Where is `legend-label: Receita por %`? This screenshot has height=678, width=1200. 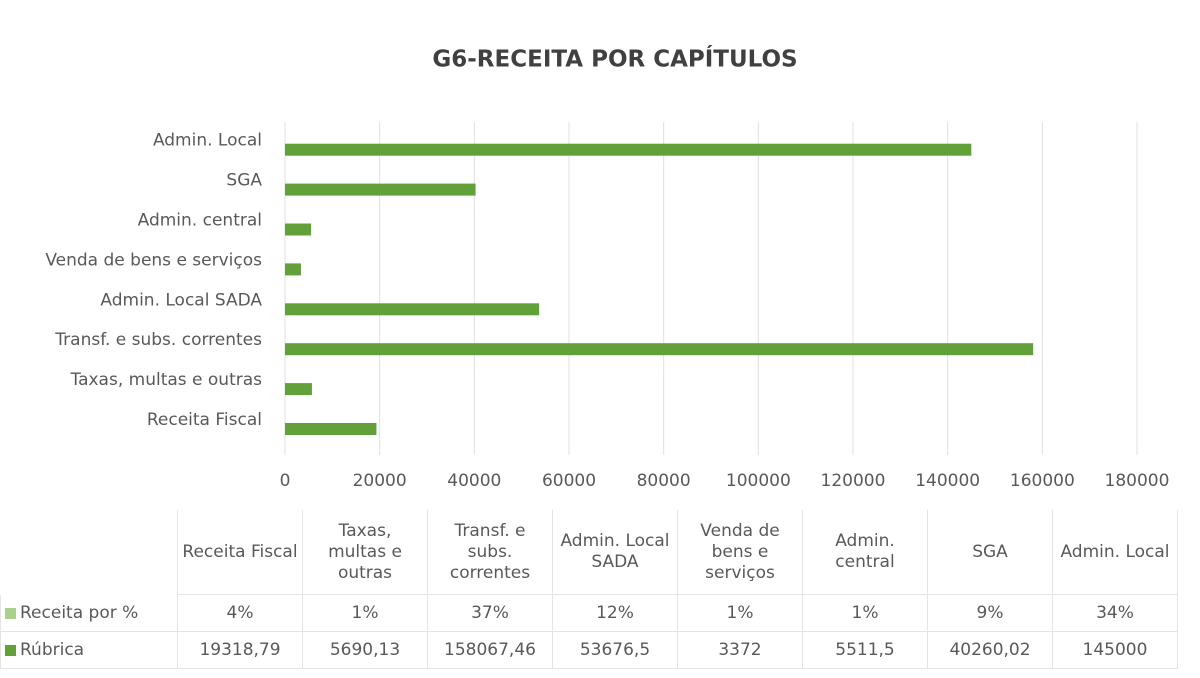
legend-label: Receita por % is located at coordinates (79, 612).